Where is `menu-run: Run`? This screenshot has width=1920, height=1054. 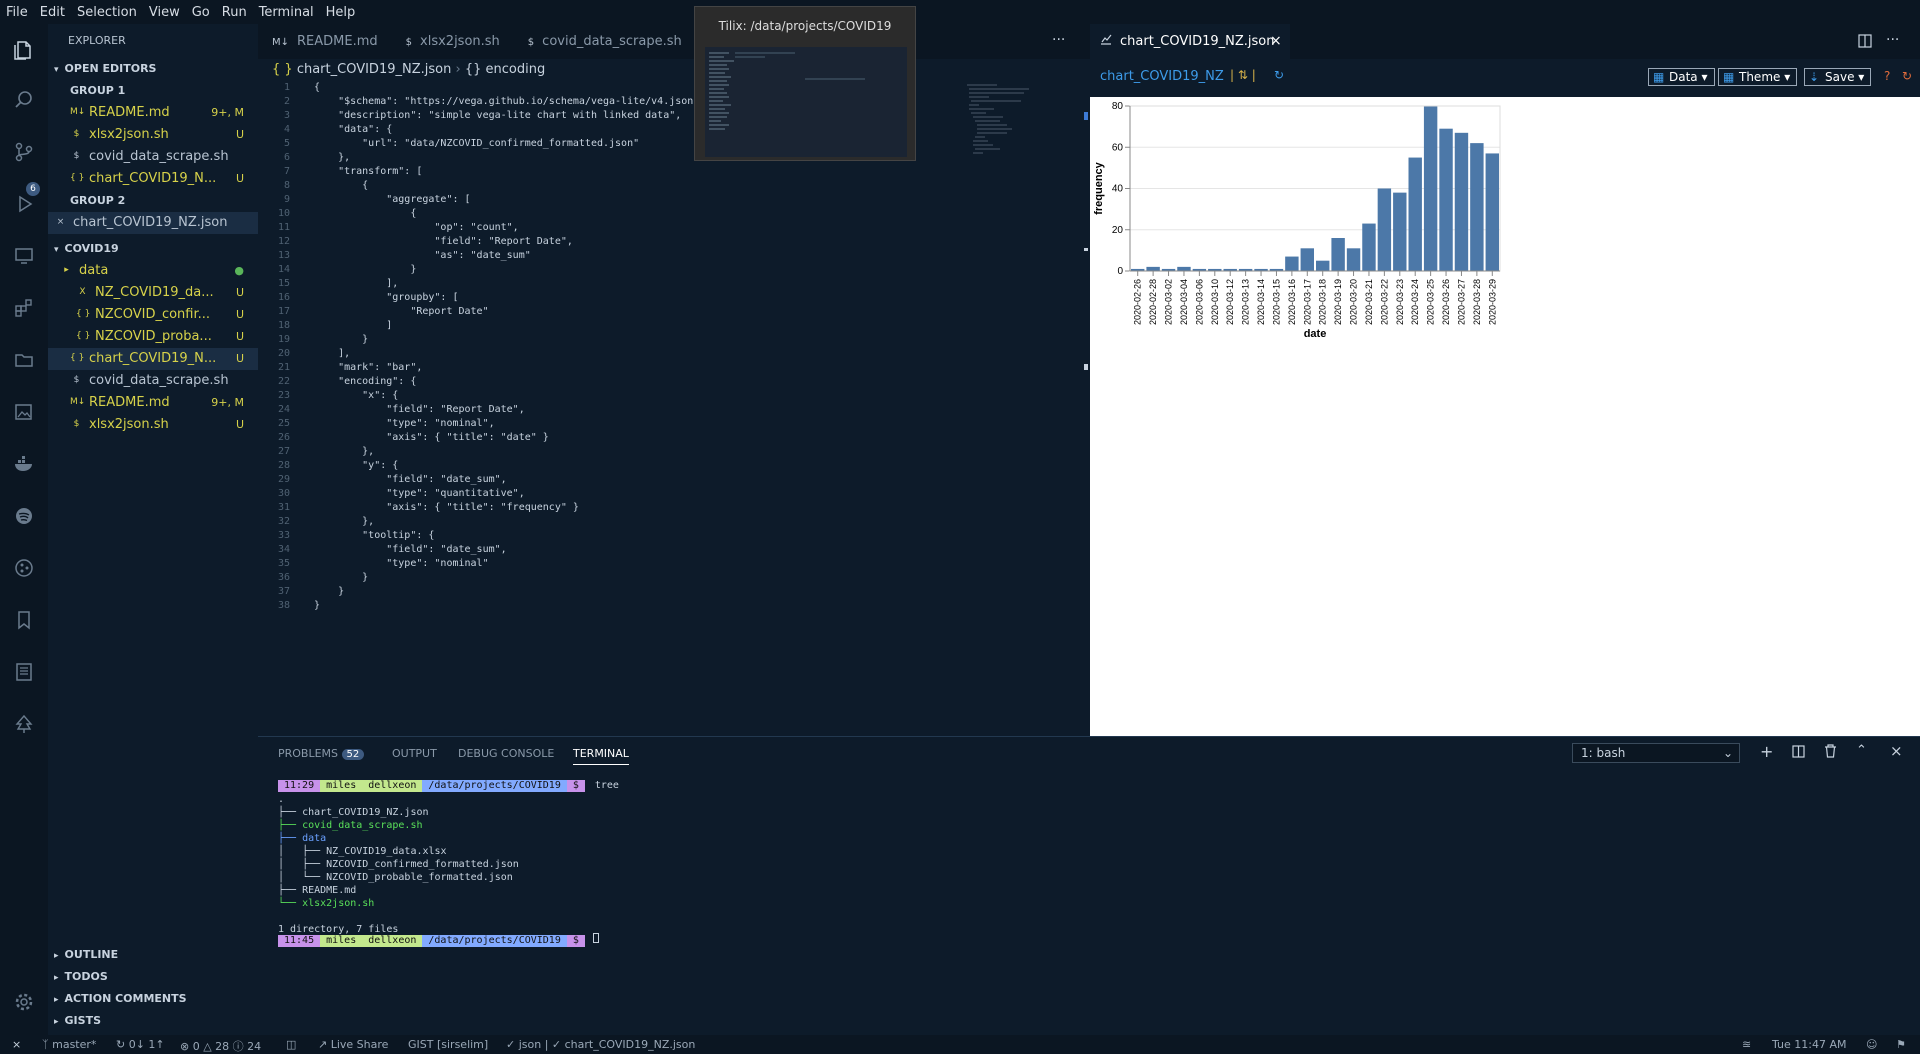
menu-run: Run is located at coordinates (234, 12).